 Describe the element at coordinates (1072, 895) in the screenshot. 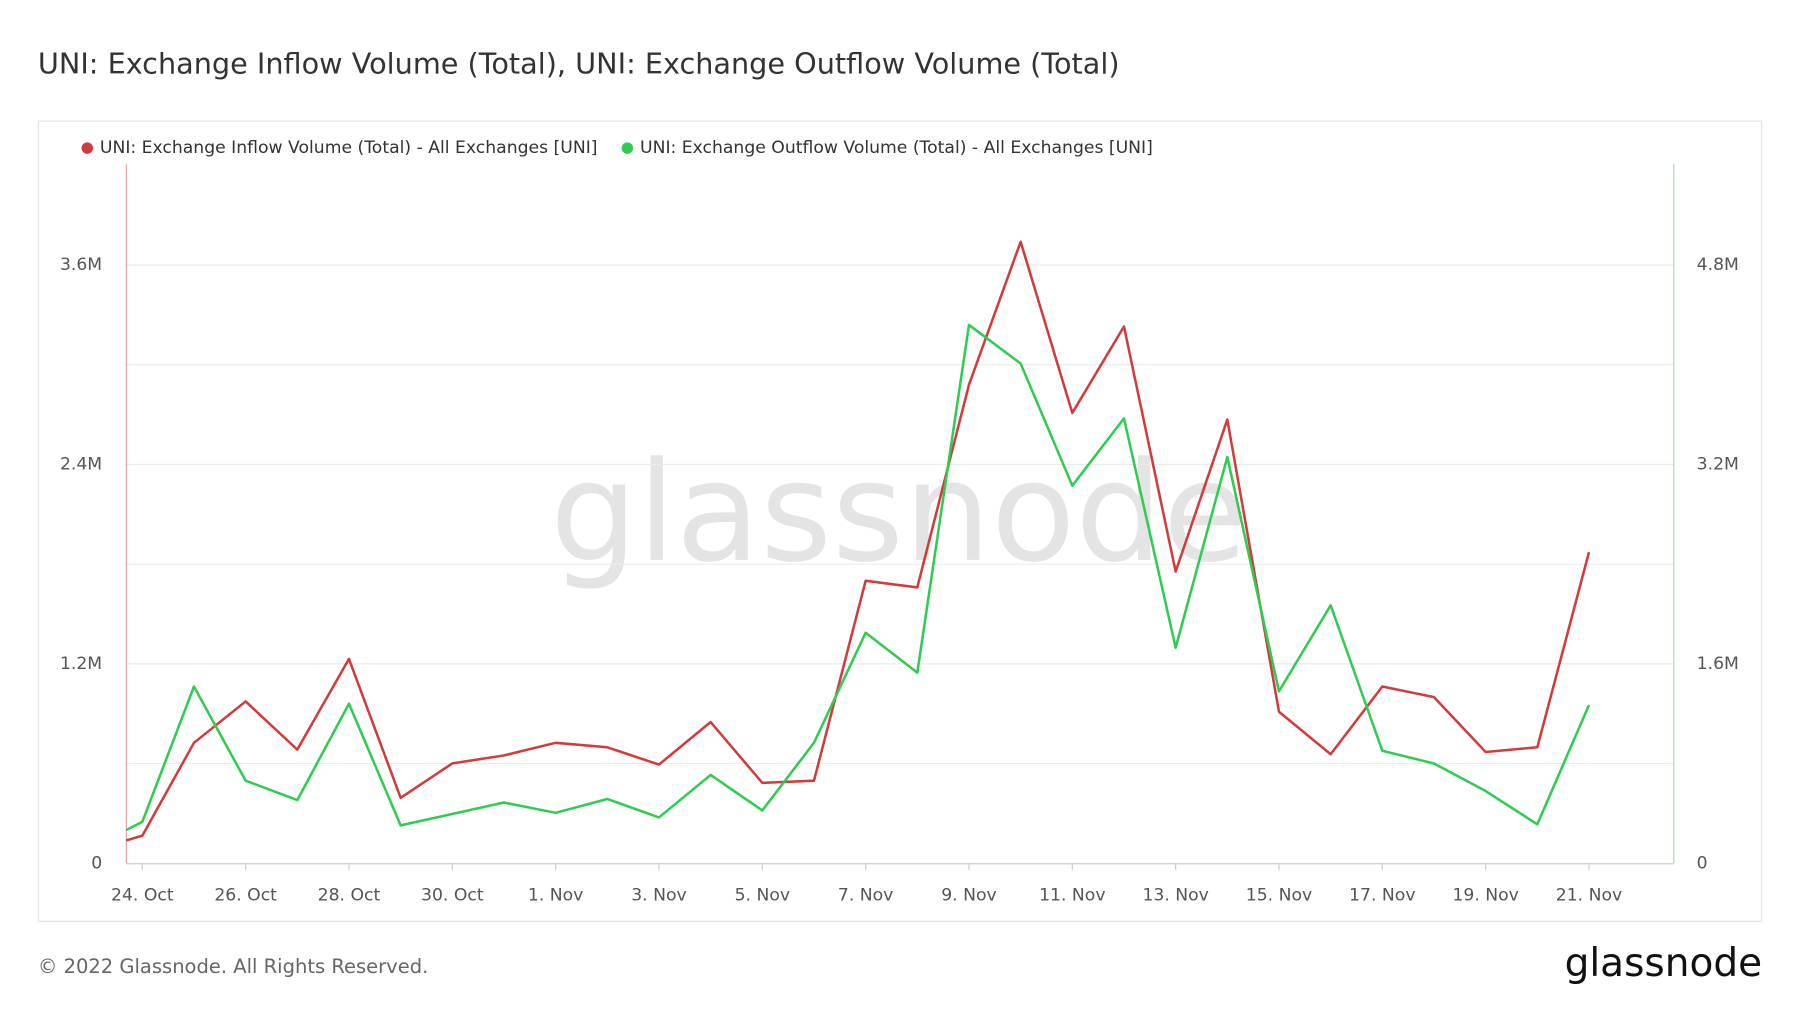

I see `x-tick-label: 11. Nov` at that location.